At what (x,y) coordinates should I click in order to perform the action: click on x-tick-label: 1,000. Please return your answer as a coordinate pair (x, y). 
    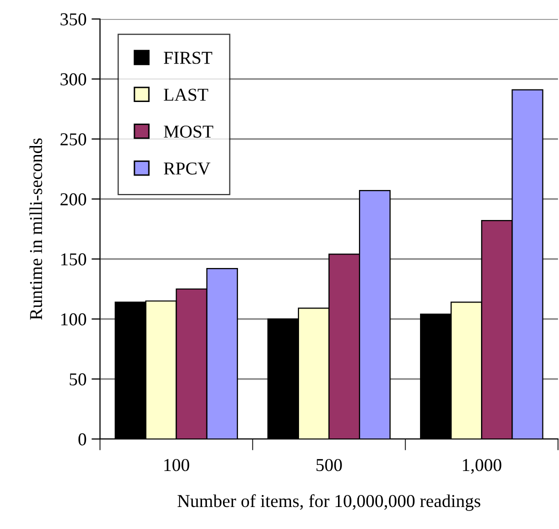
    Looking at the image, I should click on (482, 466).